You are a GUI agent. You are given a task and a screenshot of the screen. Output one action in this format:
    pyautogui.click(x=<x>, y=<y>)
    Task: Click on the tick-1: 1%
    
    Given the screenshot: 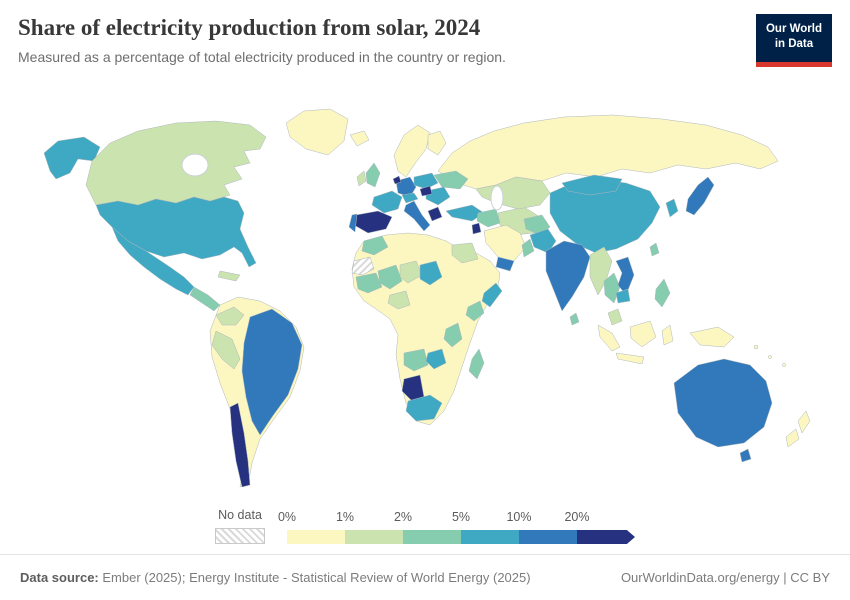 What is the action you would take?
    pyautogui.click(x=345, y=517)
    